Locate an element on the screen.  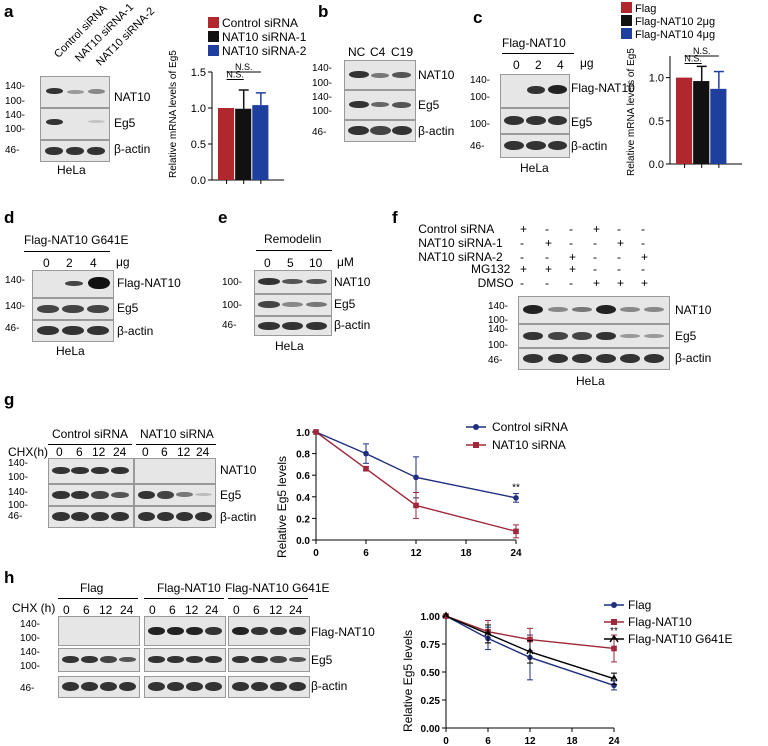
y-tick-label: 0.5 is located at coordinates (198, 145).